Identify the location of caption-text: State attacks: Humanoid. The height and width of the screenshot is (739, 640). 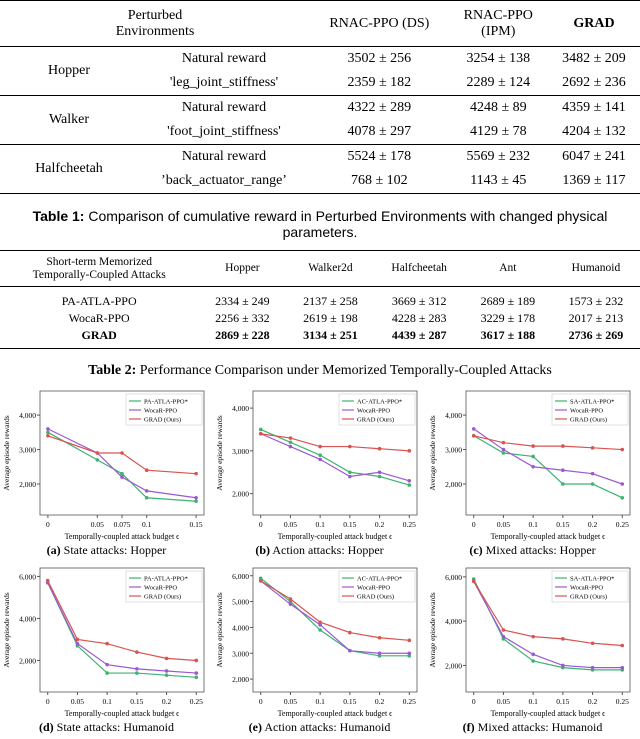
(115, 727).